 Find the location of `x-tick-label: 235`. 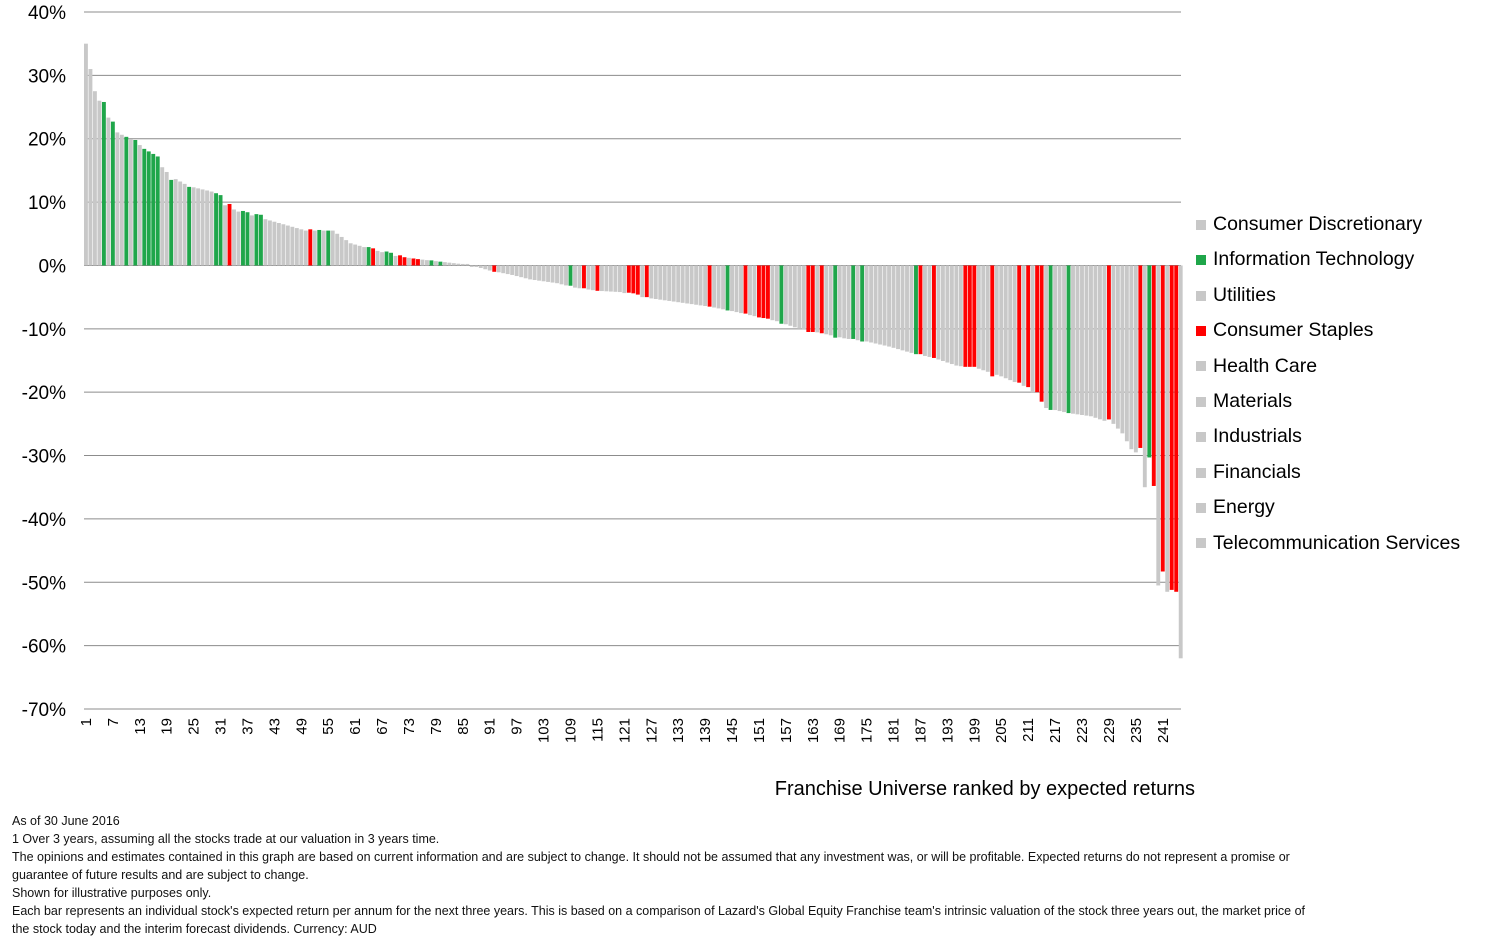

x-tick-label: 235 is located at coordinates (1136, 730).